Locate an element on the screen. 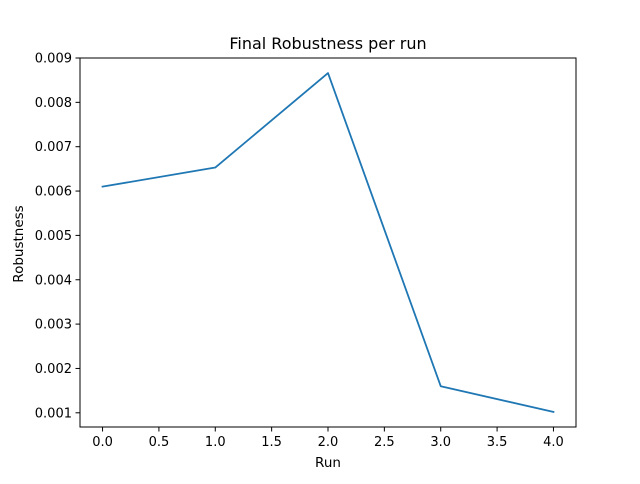  x-tick-label: 2.0 is located at coordinates (328, 442).